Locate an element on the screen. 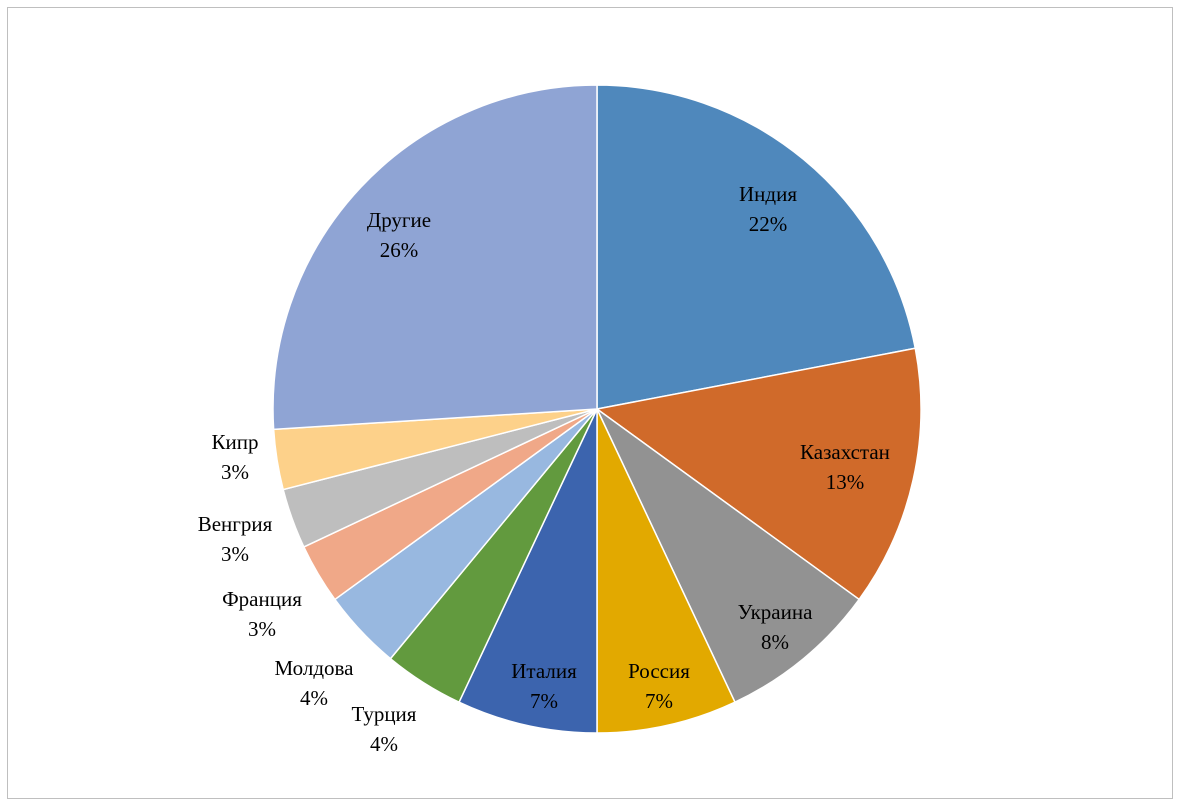 The height and width of the screenshot is (807, 1181). slice-label-percent: 26% is located at coordinates (399, 250).